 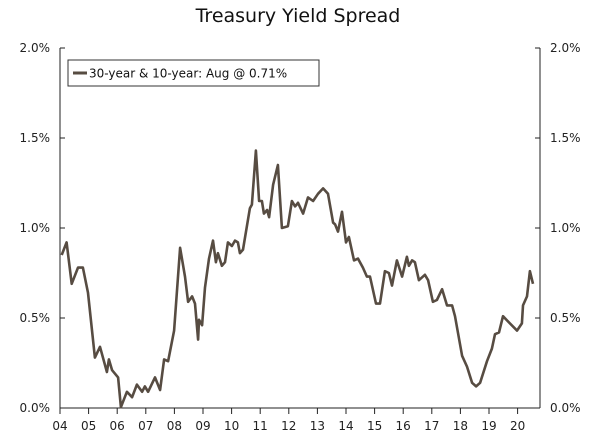 What do you see at coordinates (345, 426) in the screenshot?
I see `x-tick-label: 14` at bounding box center [345, 426].